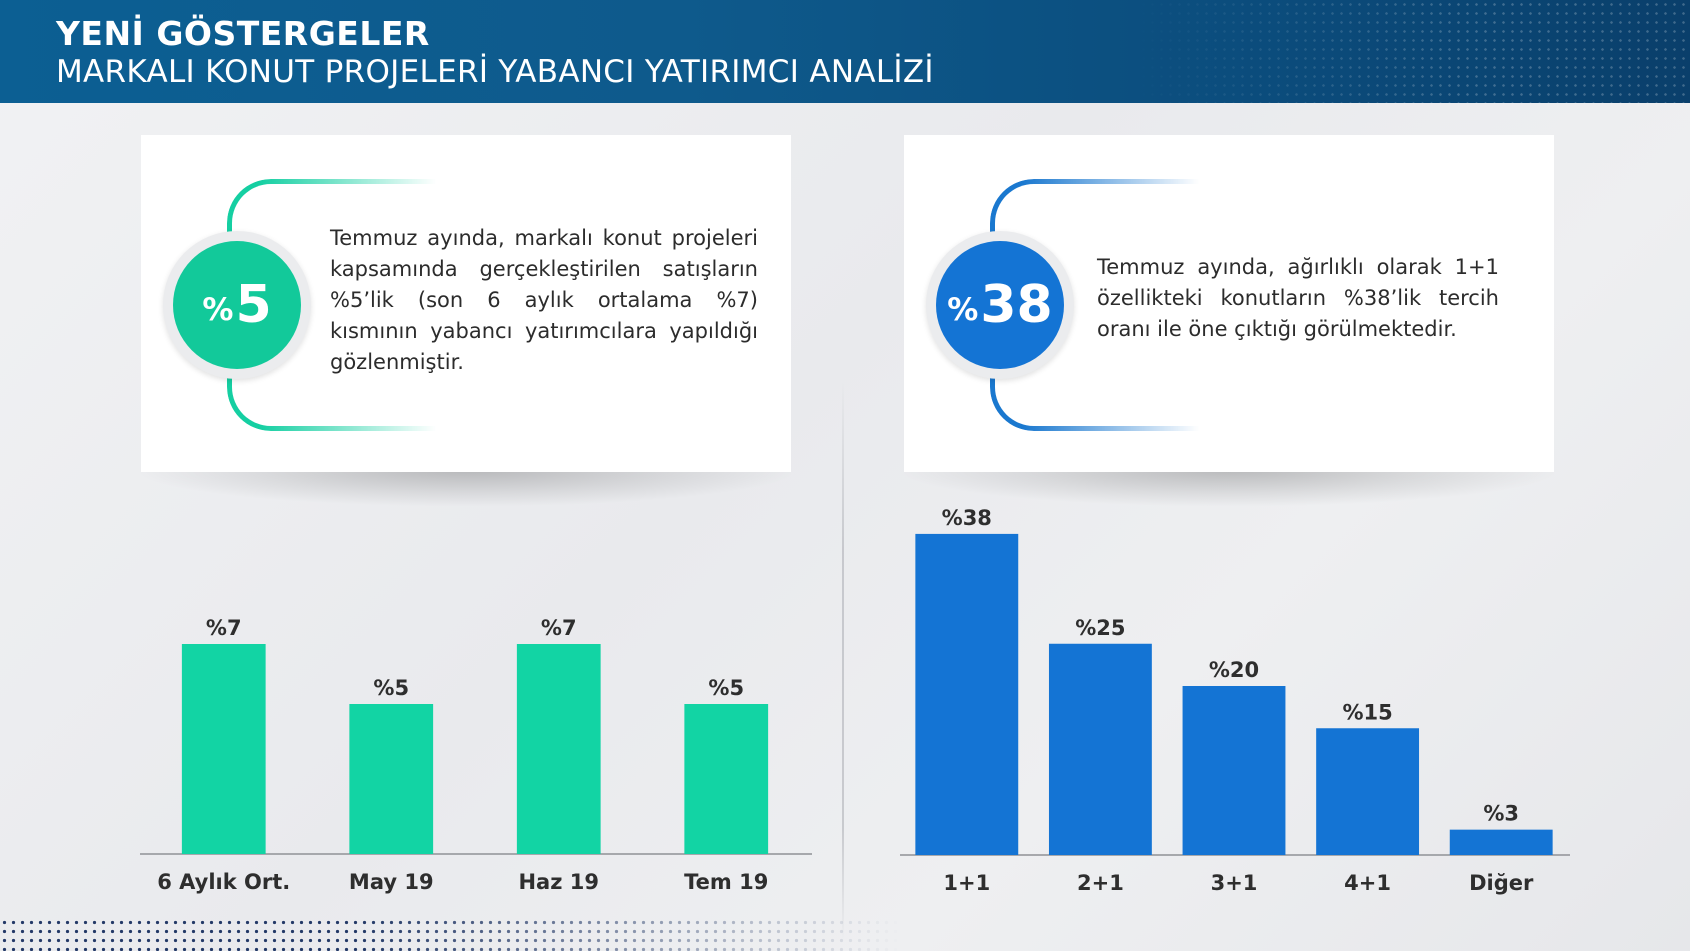 This screenshot has width=1690, height=951. Describe the element at coordinates (1501, 814) in the screenshot. I see `bar-value-label: %3` at that location.